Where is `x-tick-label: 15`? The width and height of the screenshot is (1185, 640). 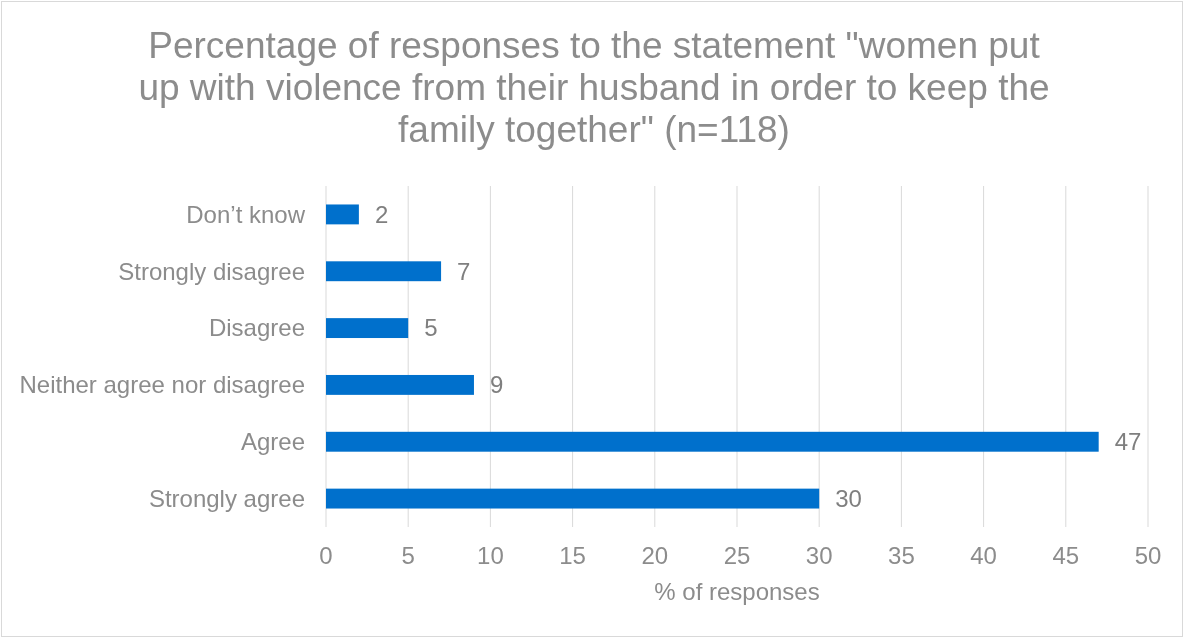
x-tick-label: 15 is located at coordinates (572, 556).